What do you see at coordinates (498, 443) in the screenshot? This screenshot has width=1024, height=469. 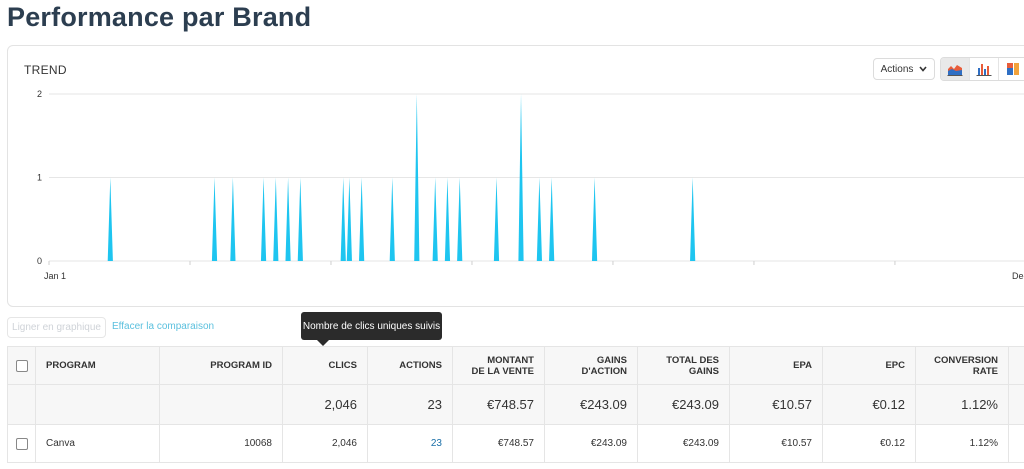 I see `row-sale-amount: €748.57` at bounding box center [498, 443].